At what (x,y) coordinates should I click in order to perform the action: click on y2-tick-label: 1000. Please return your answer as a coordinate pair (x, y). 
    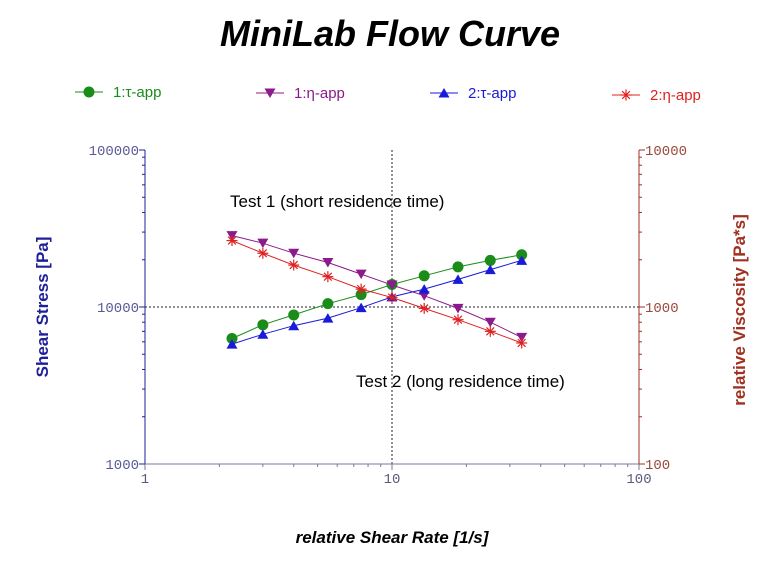
    Looking at the image, I should click on (662, 309).